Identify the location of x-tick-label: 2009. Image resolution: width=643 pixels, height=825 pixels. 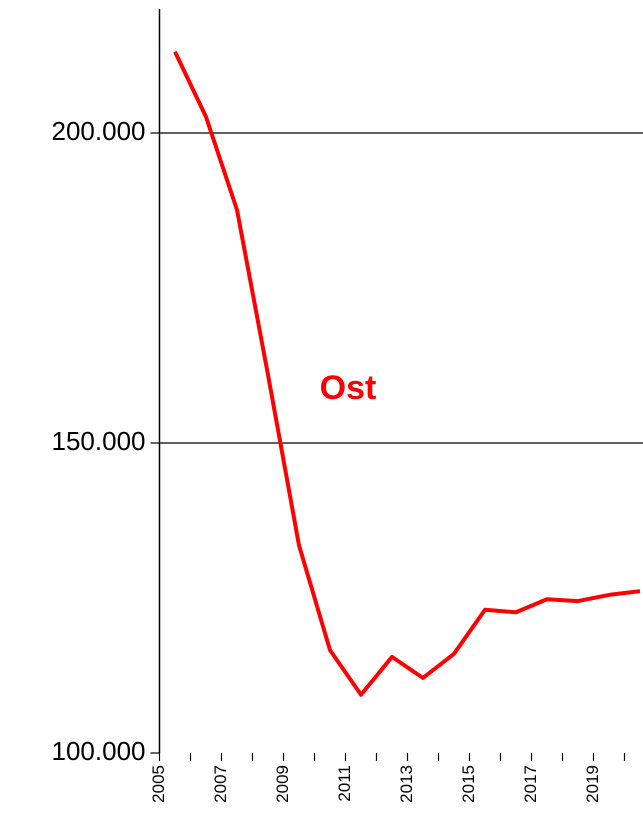
(282, 784).